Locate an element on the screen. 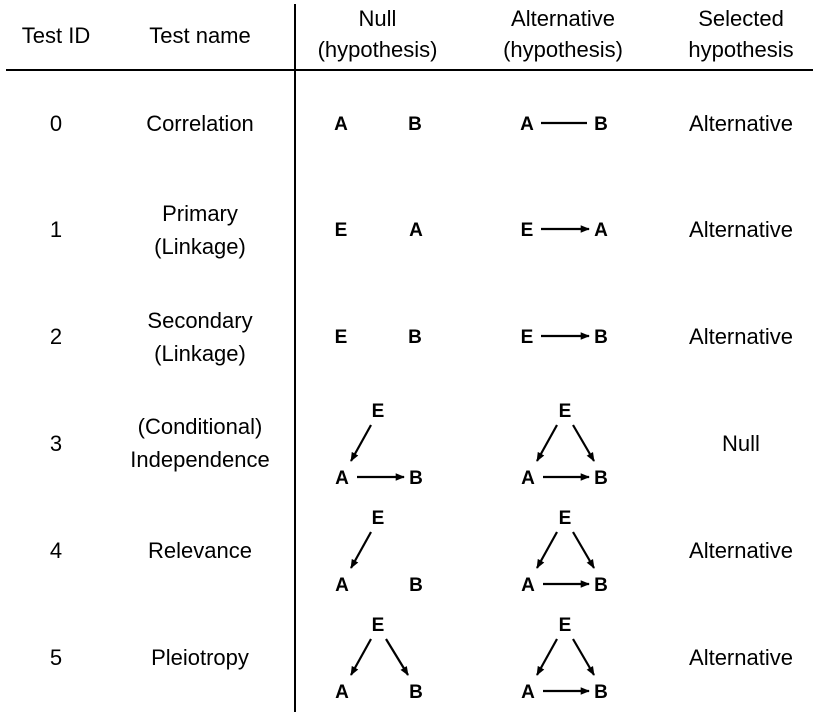 The image size is (819, 720). row-4-selected: Alternative is located at coordinates (741, 550).